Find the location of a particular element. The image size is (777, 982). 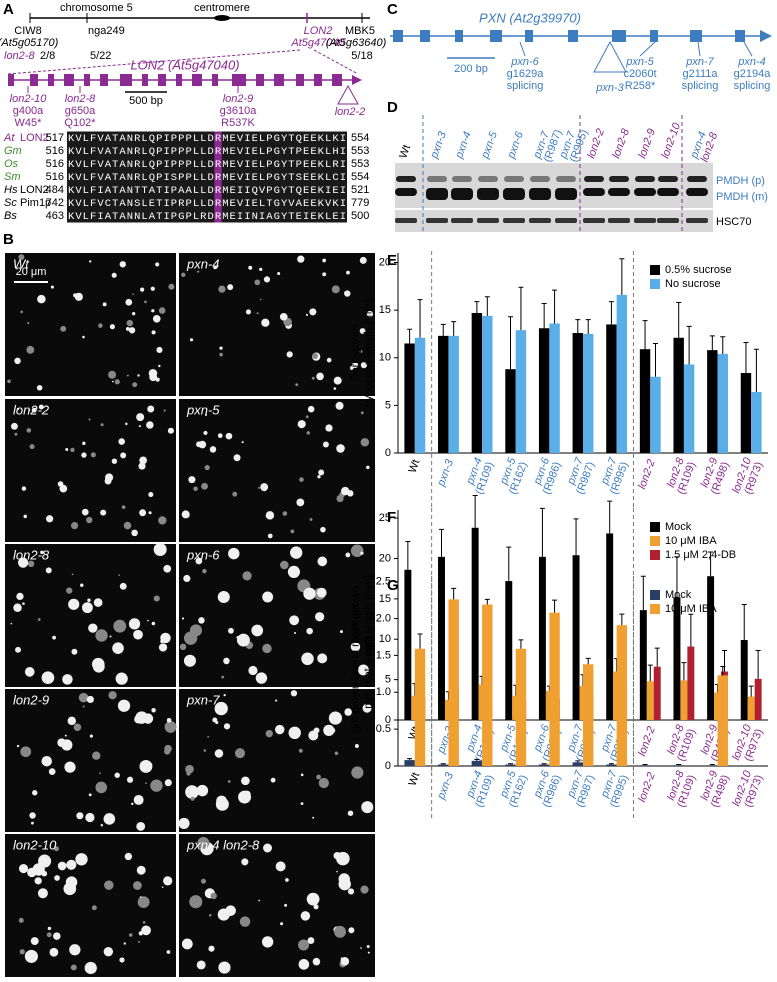

y-tick-label: 2.5 is located at coordinates (383, 582).